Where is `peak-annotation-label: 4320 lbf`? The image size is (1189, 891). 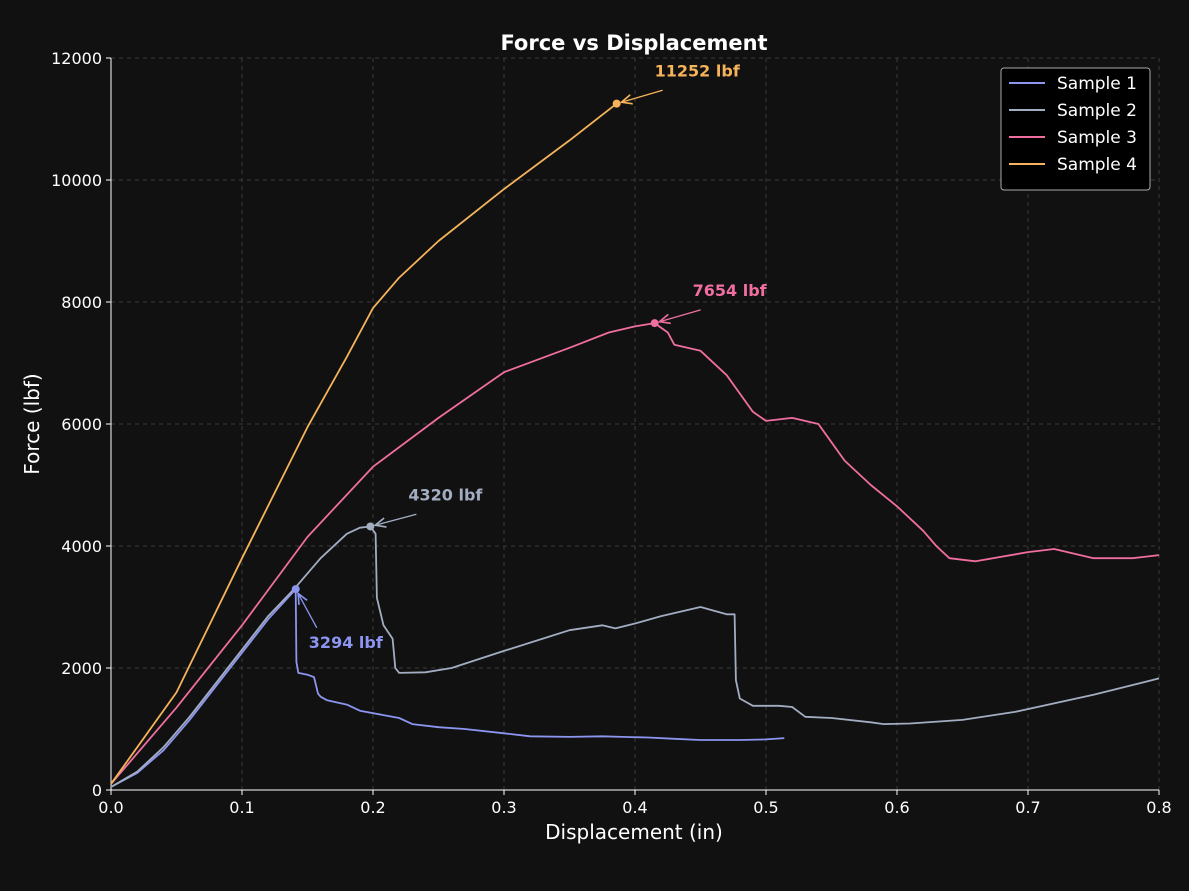 peak-annotation-label: 4320 lbf is located at coordinates (445, 494).